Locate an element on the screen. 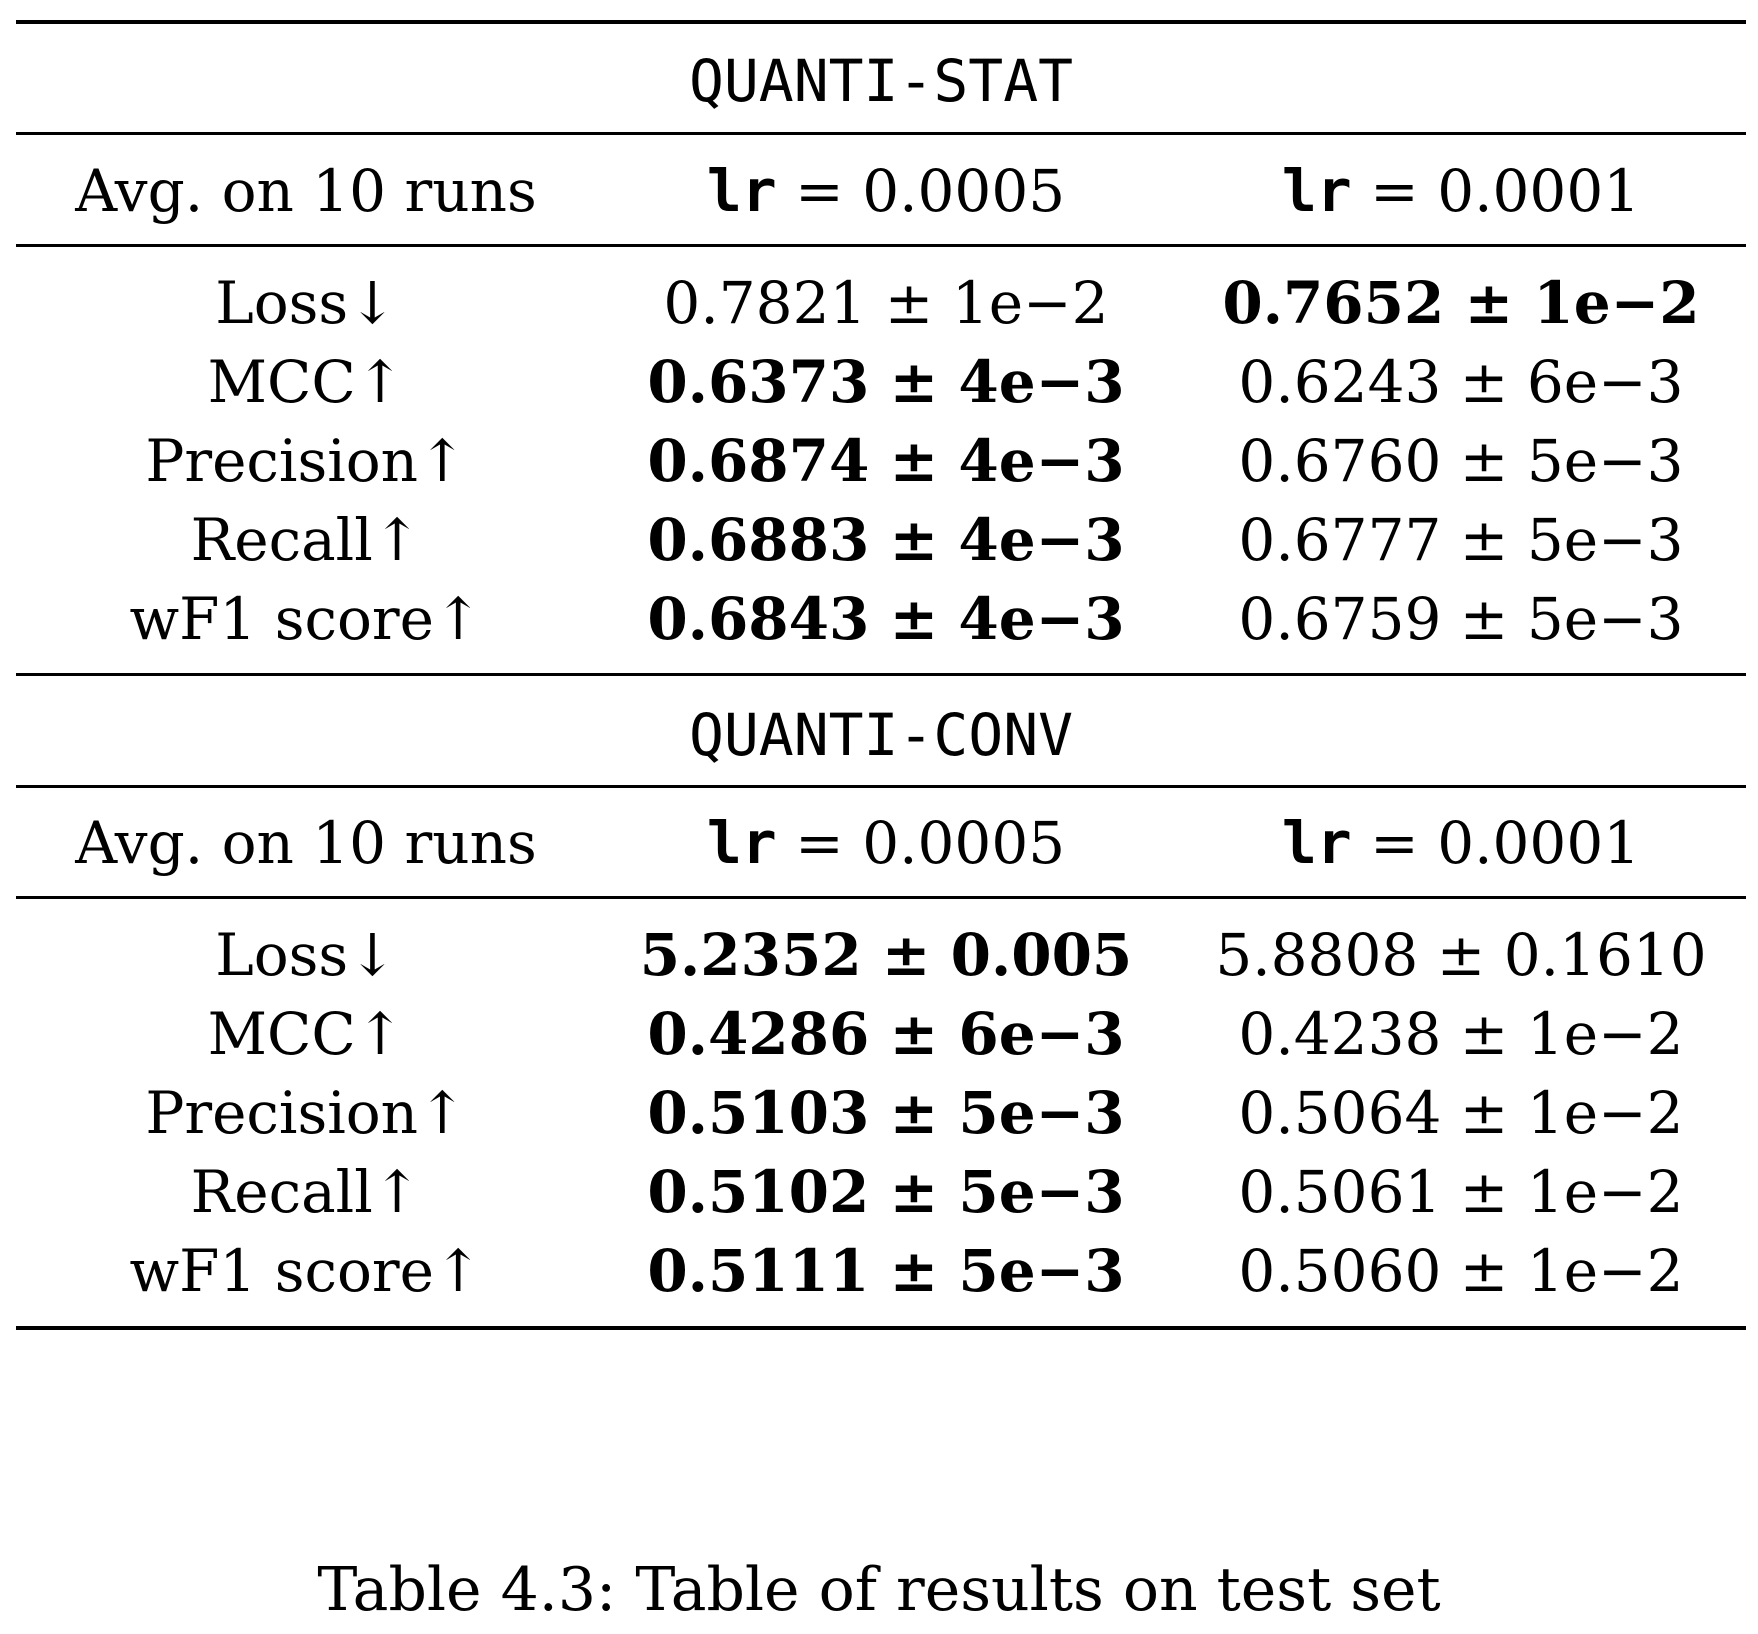  value-lr-1: 5.2352 ± 0.005 is located at coordinates (886, 955).